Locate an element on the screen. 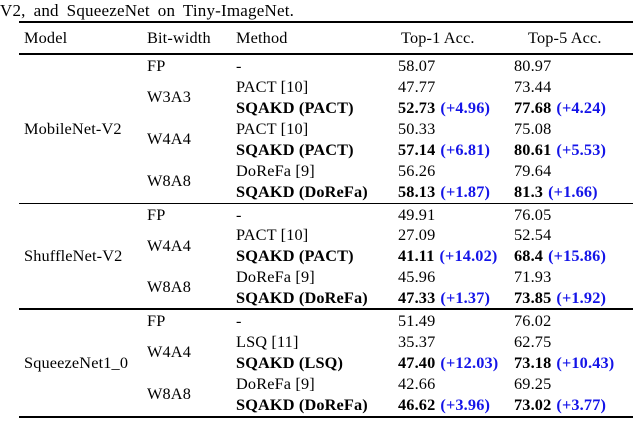 This screenshot has height=422, width=640. bitwidth-cell: W3A3 is located at coordinates (169, 97).